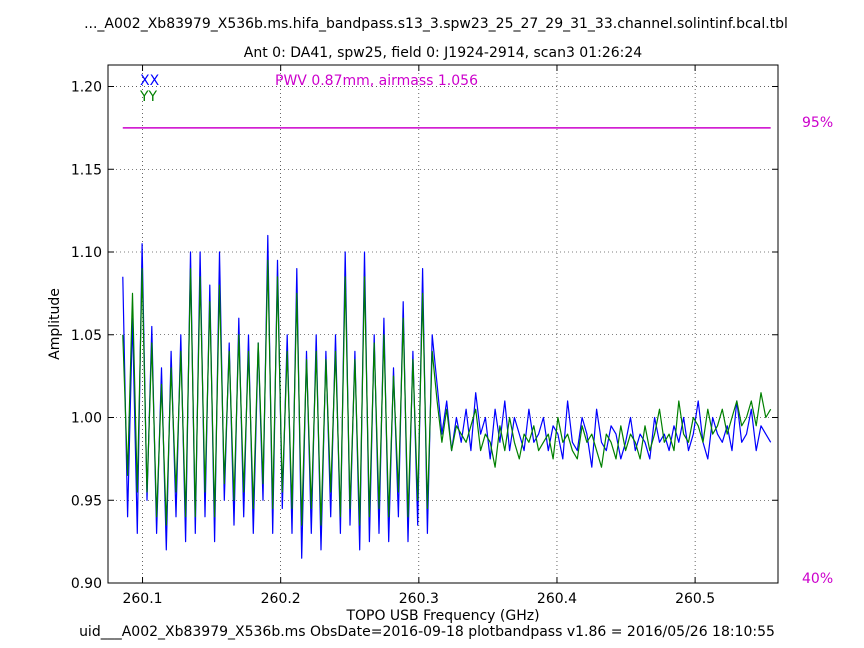 The image size is (864, 648). I want to click on y-tick-label: 0.95, so click(86, 501).